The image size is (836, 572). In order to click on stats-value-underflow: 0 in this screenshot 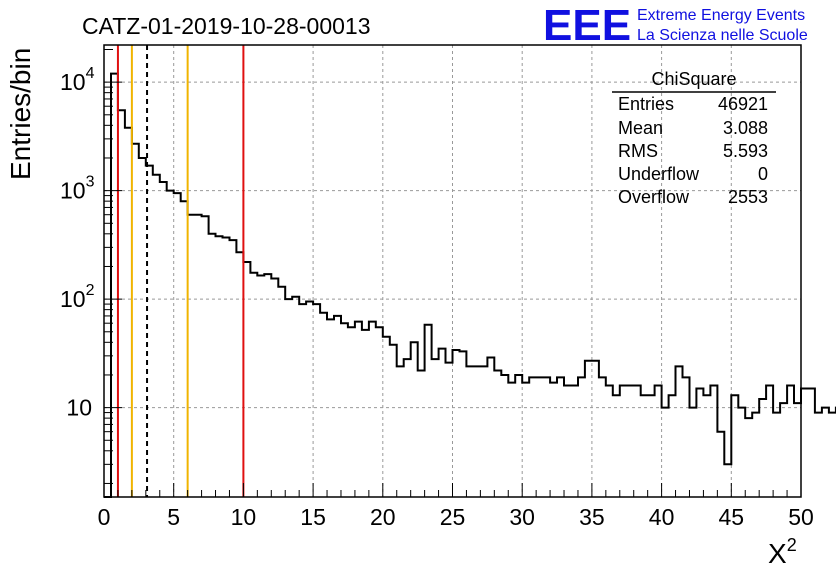, I will do `click(763, 174)`.